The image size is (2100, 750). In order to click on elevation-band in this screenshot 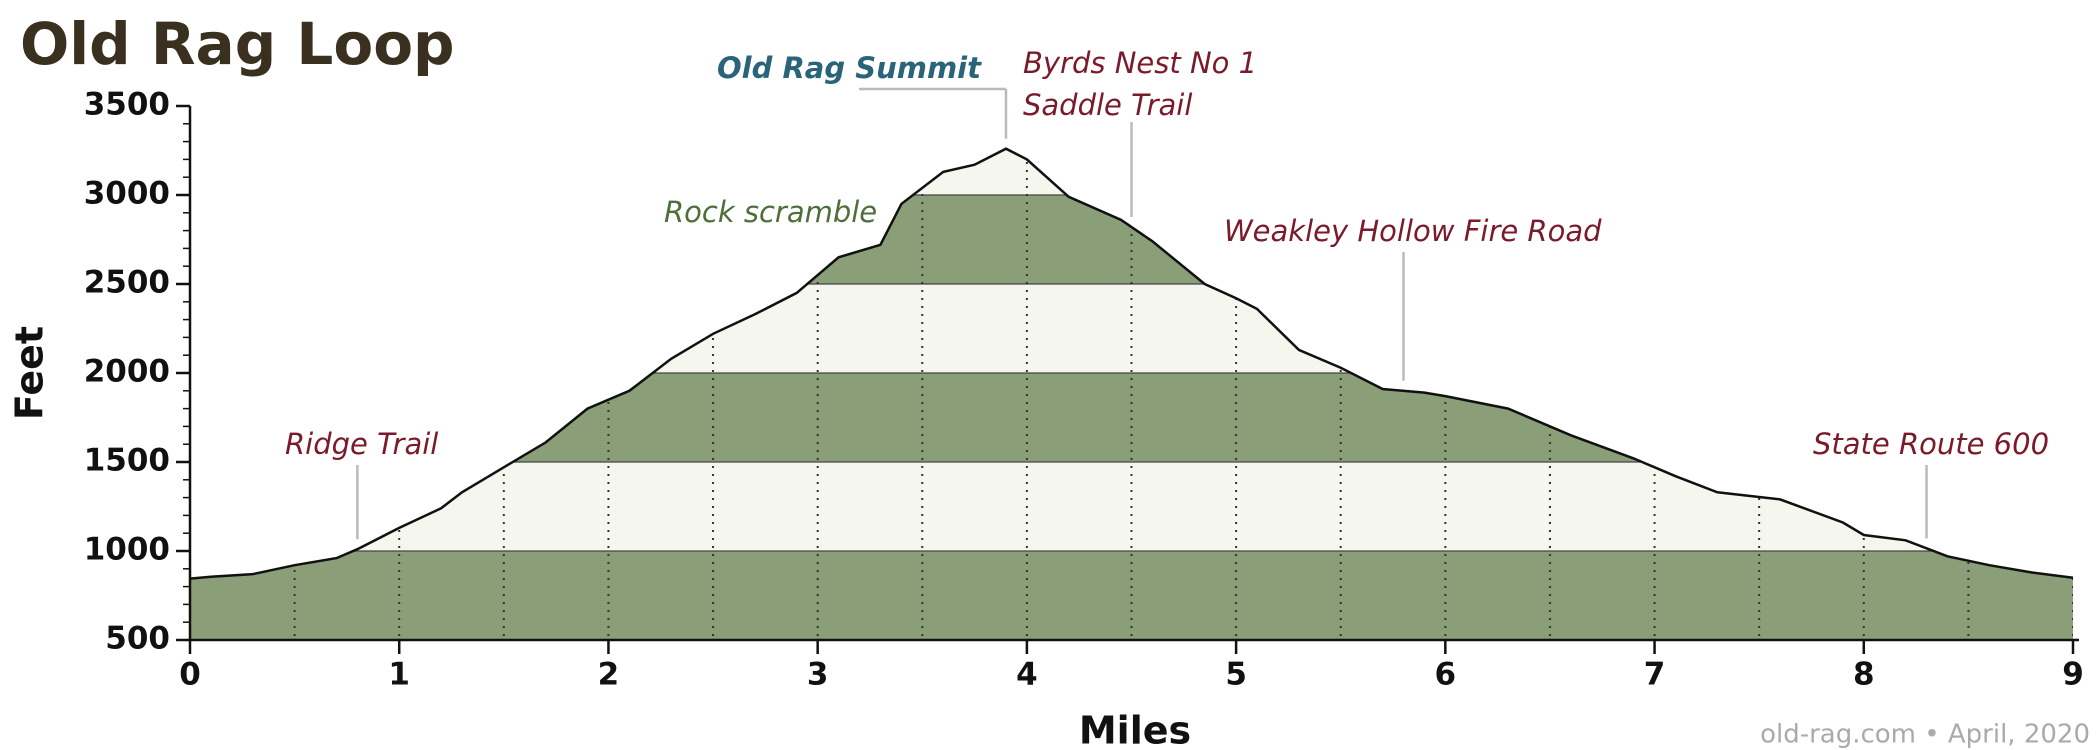, I will do `click(1131, 328)`.